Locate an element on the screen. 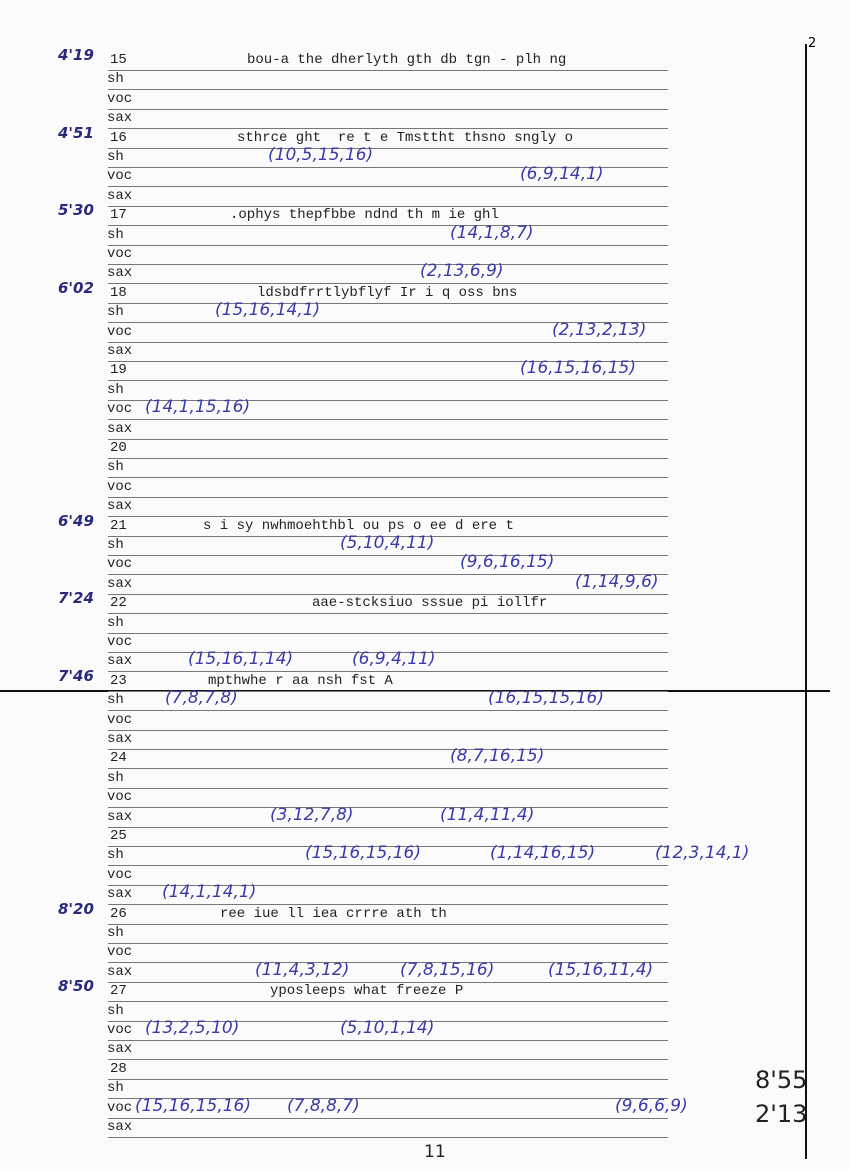 The height and width of the screenshot is (1169, 850). annotation: (14,1,15,16) is located at coordinates (198, 407).